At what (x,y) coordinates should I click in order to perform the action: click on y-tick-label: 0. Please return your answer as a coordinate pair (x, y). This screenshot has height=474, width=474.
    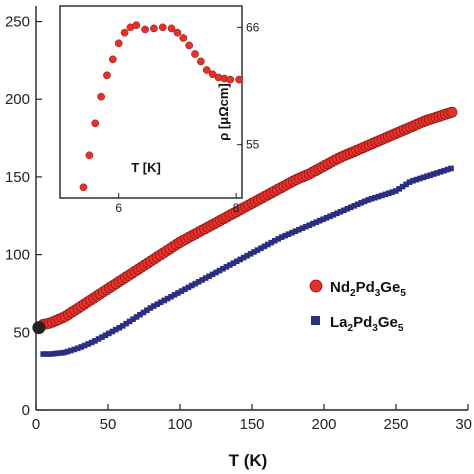
    Looking at the image, I should click on (26, 410).